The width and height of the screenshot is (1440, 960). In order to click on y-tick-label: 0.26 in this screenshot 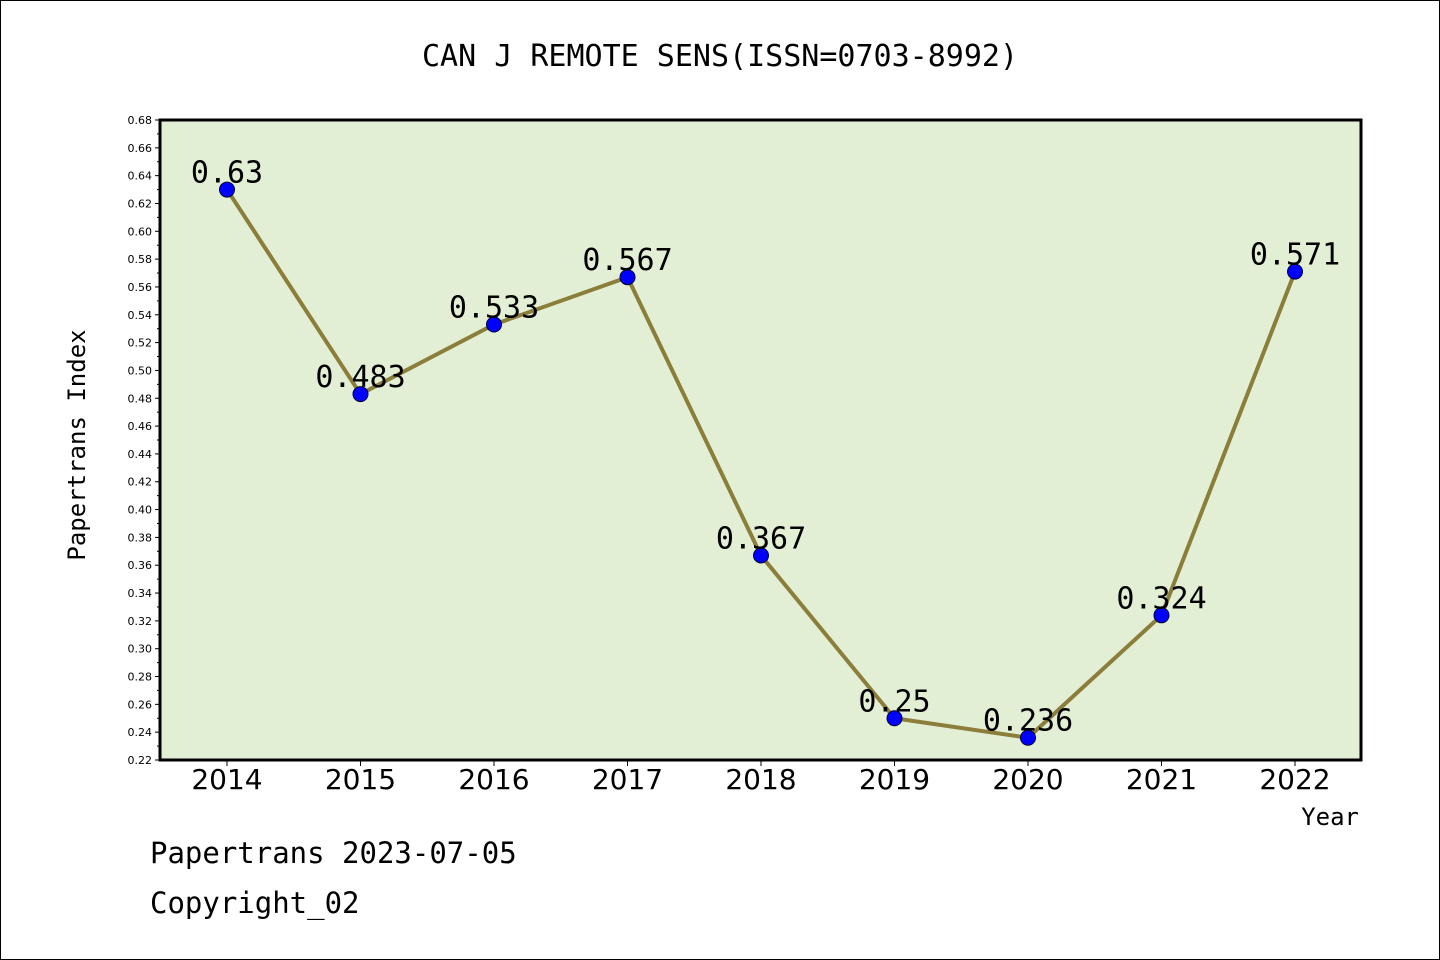, I will do `click(140, 704)`.